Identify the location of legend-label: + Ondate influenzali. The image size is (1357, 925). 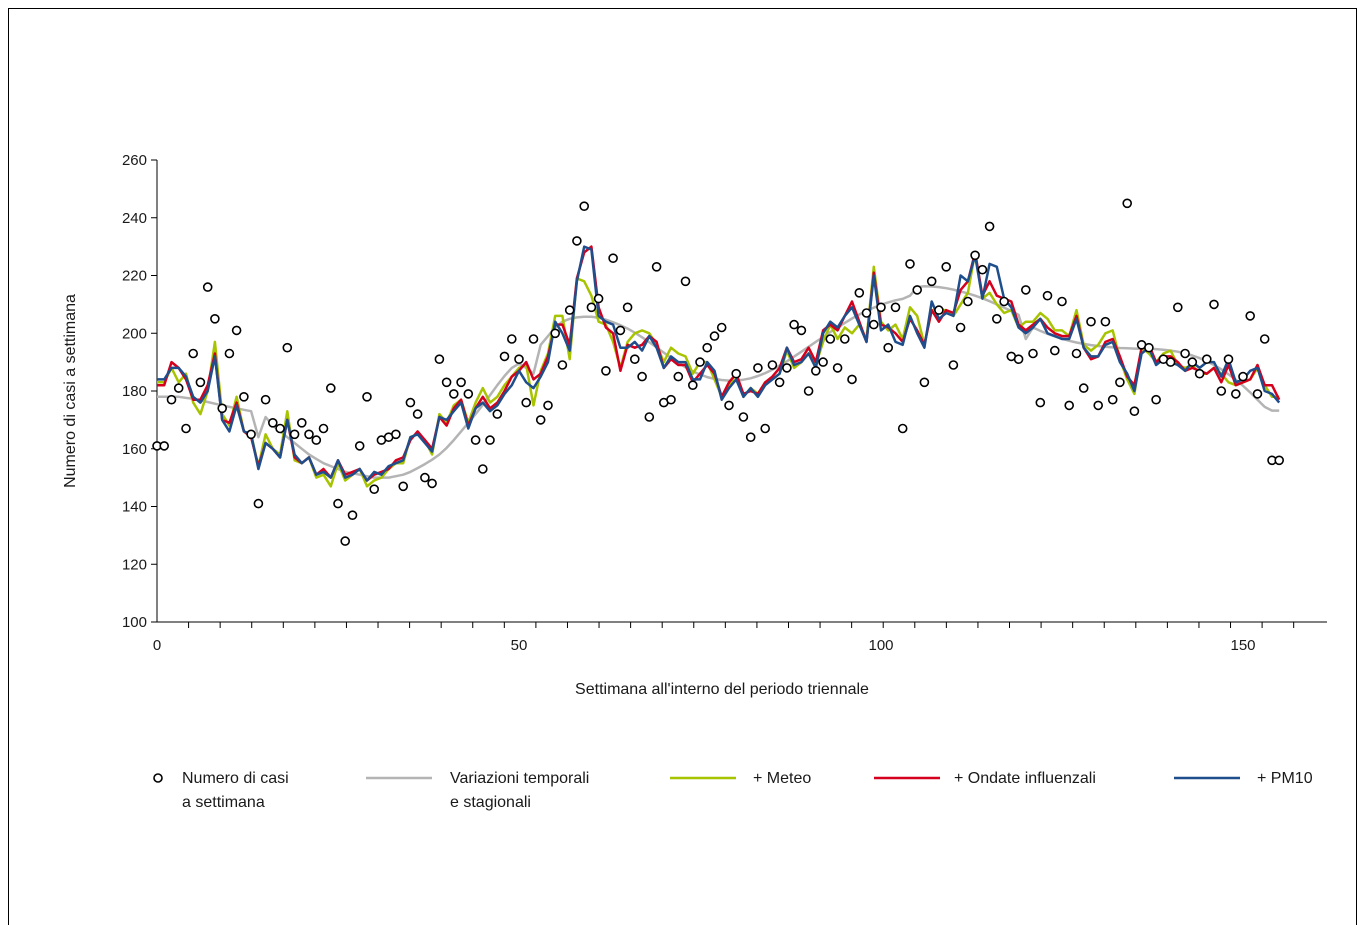
(1025, 778).